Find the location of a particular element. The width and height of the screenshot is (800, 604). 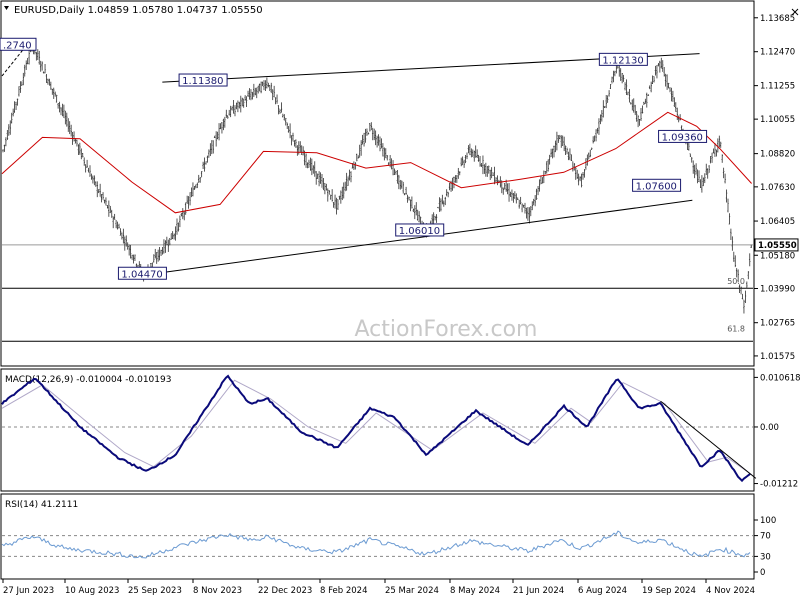

current-price-box is located at coordinates (776, 245).